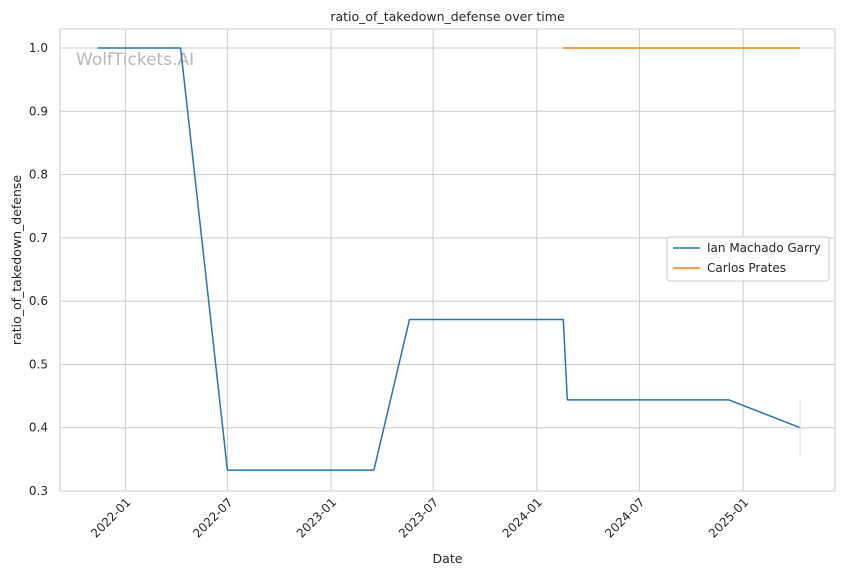 The image size is (844, 575). Describe the element at coordinates (38, 238) in the screenshot. I see `y-tick-label: 0.7` at that location.